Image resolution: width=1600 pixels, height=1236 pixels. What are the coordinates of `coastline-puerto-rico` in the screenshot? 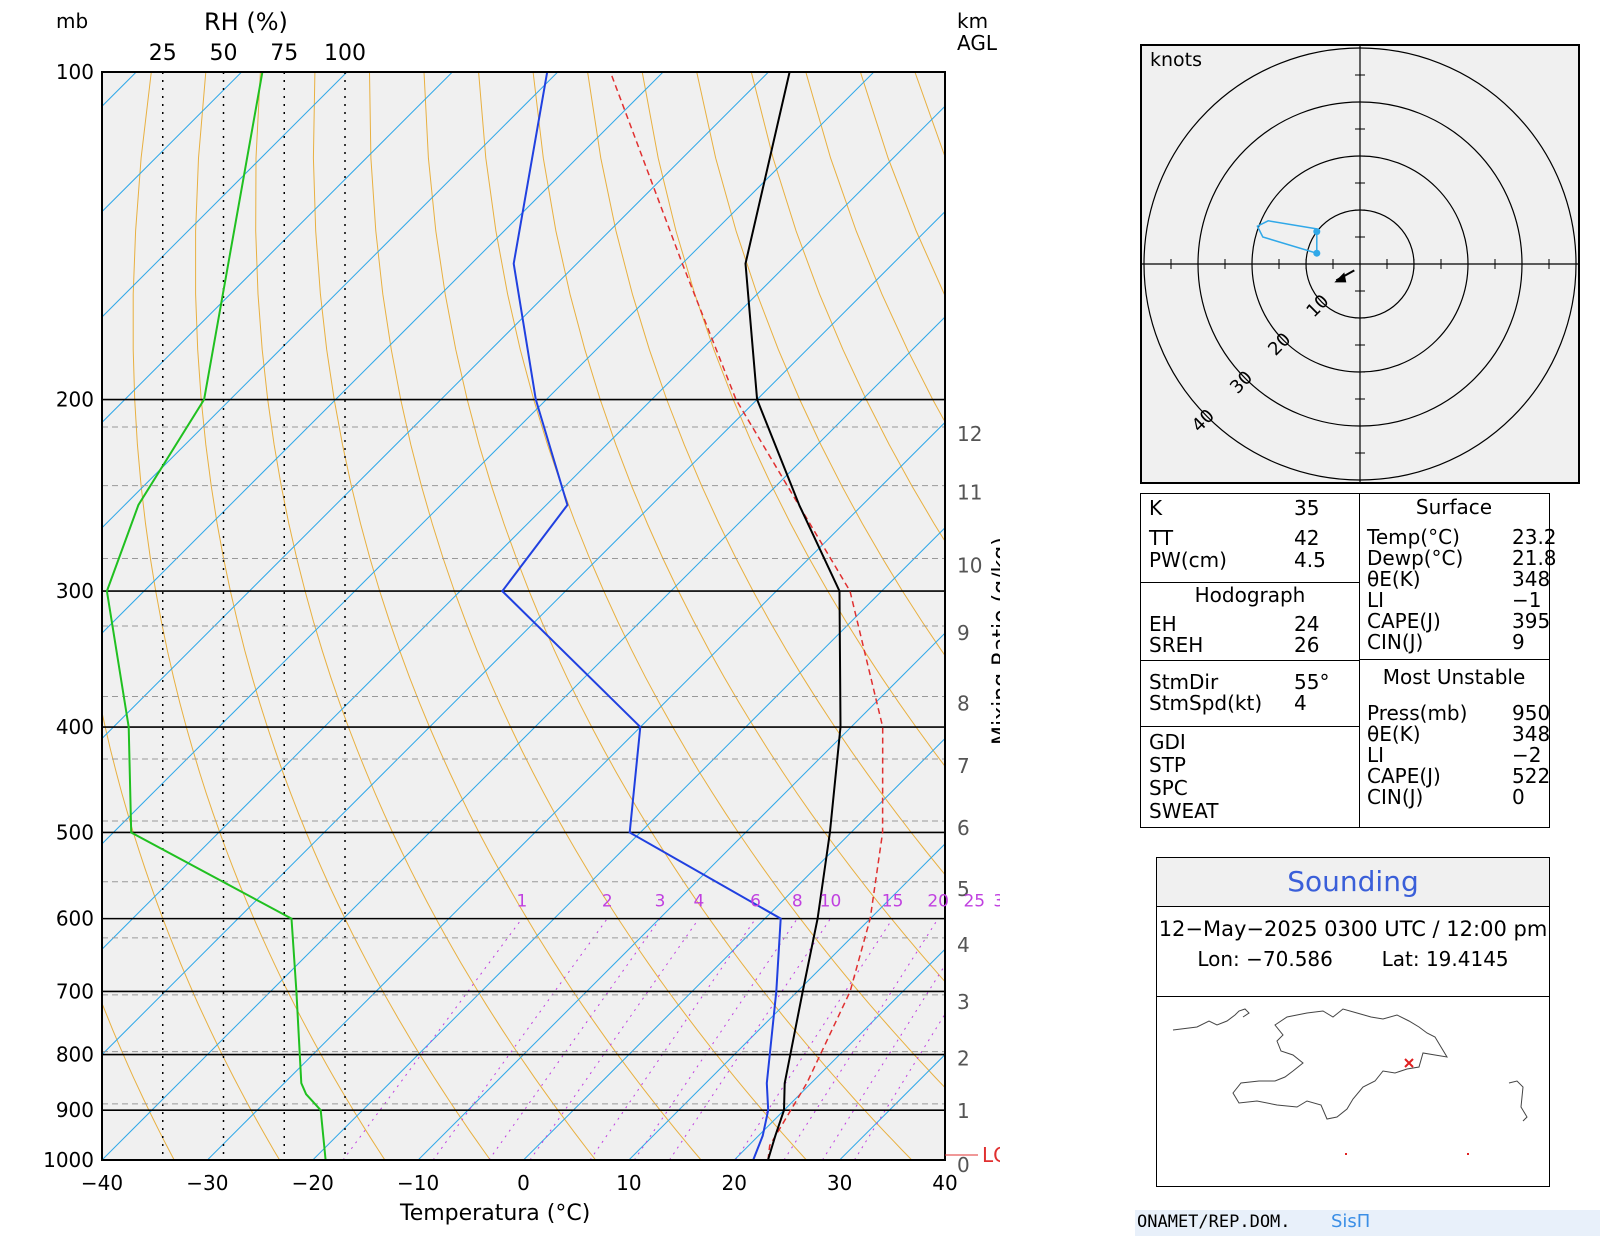 It's located at (1518, 1101).